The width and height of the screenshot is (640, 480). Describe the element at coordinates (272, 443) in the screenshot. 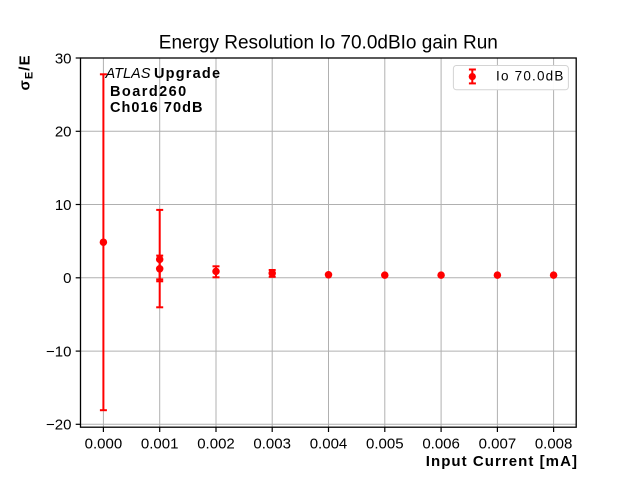

I see `svg-text: 0.003` at that location.